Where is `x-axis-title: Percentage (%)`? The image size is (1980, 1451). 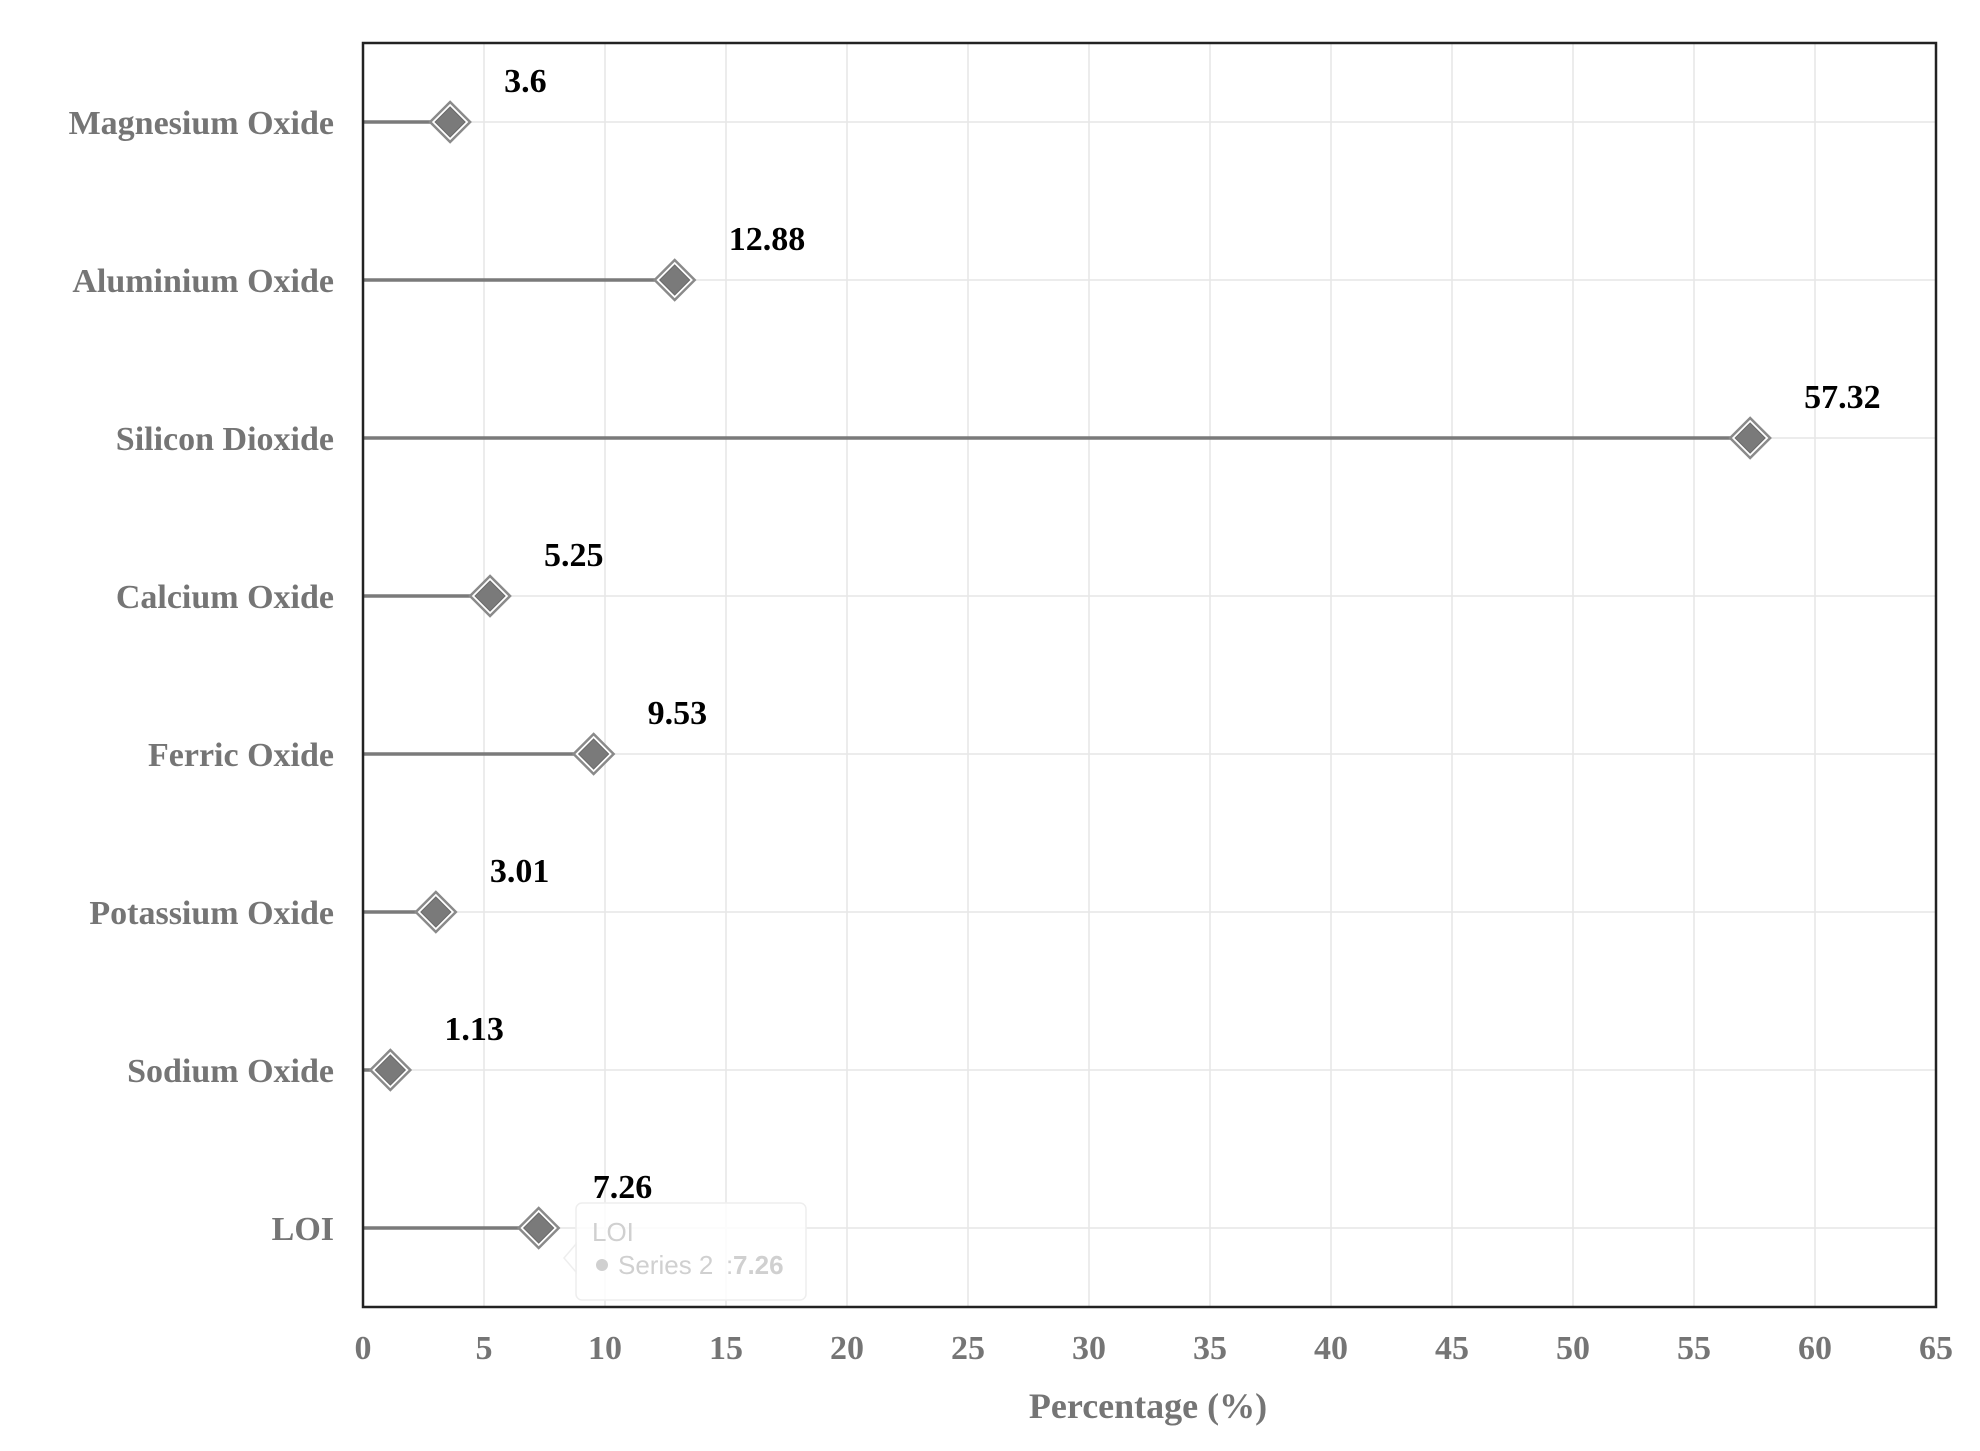 x-axis-title: Percentage (%) is located at coordinates (1148, 1406).